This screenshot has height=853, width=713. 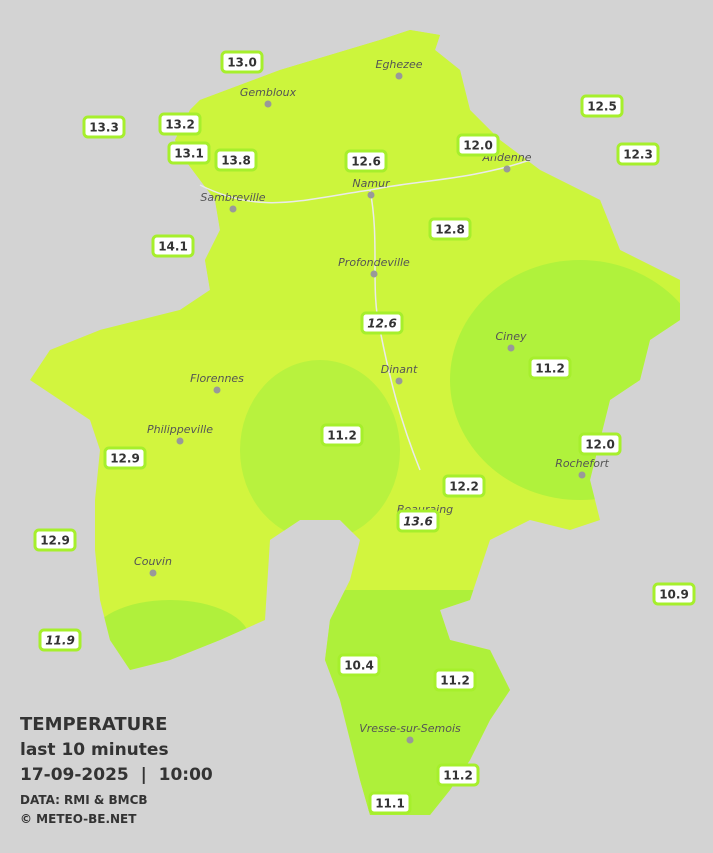 I want to click on city-name: Profondeville, so click(x=374, y=262).